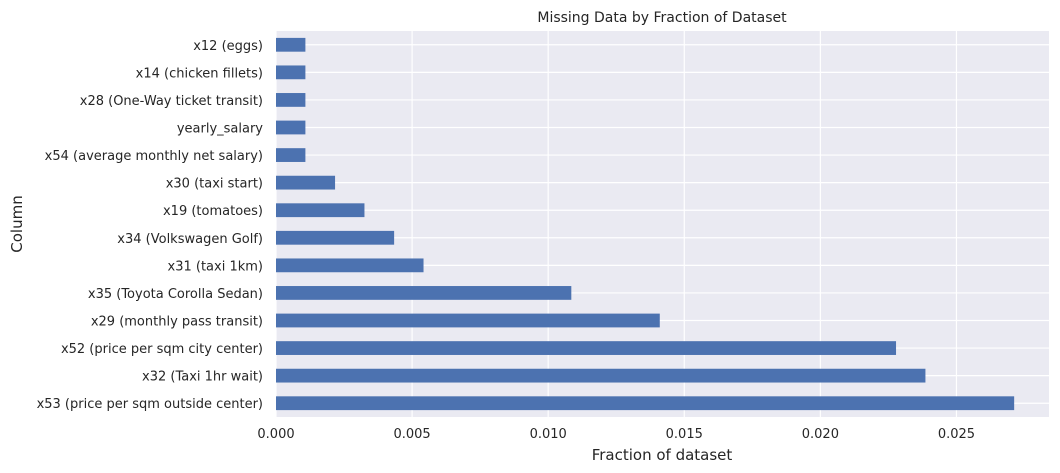 Image resolution: width=1060 pixels, height=473 pixels. What do you see at coordinates (548, 434) in the screenshot?
I see `x-tick-label: 0.010` at bounding box center [548, 434].